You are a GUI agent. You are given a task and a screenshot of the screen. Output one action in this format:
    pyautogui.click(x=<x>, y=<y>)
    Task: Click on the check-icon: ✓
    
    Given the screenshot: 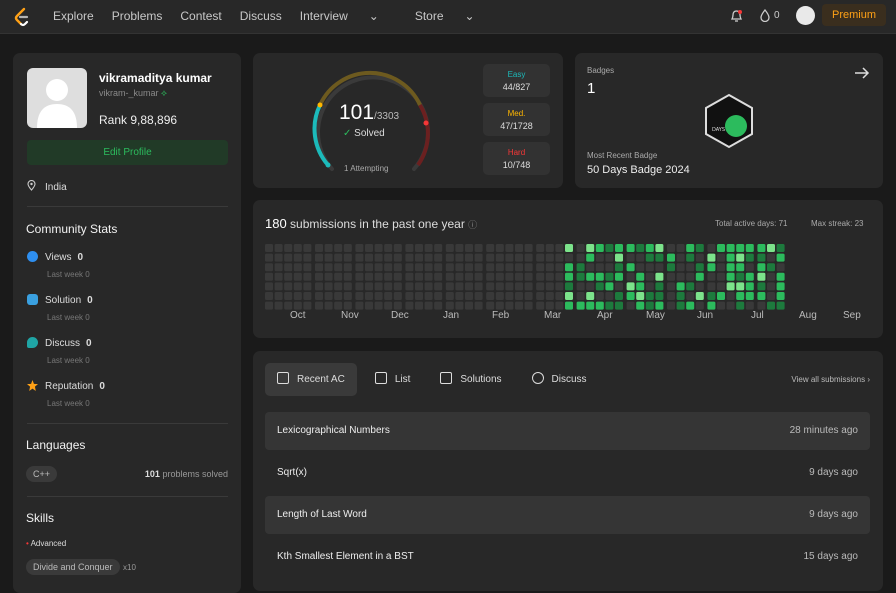 What is the action you would take?
    pyautogui.click(x=347, y=133)
    